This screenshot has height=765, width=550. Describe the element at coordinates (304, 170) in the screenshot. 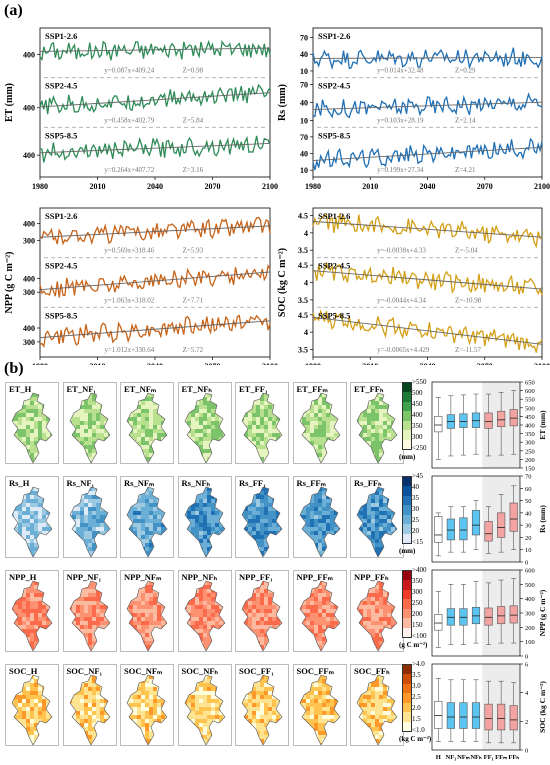

I see `y-tick-label: 10` at that location.